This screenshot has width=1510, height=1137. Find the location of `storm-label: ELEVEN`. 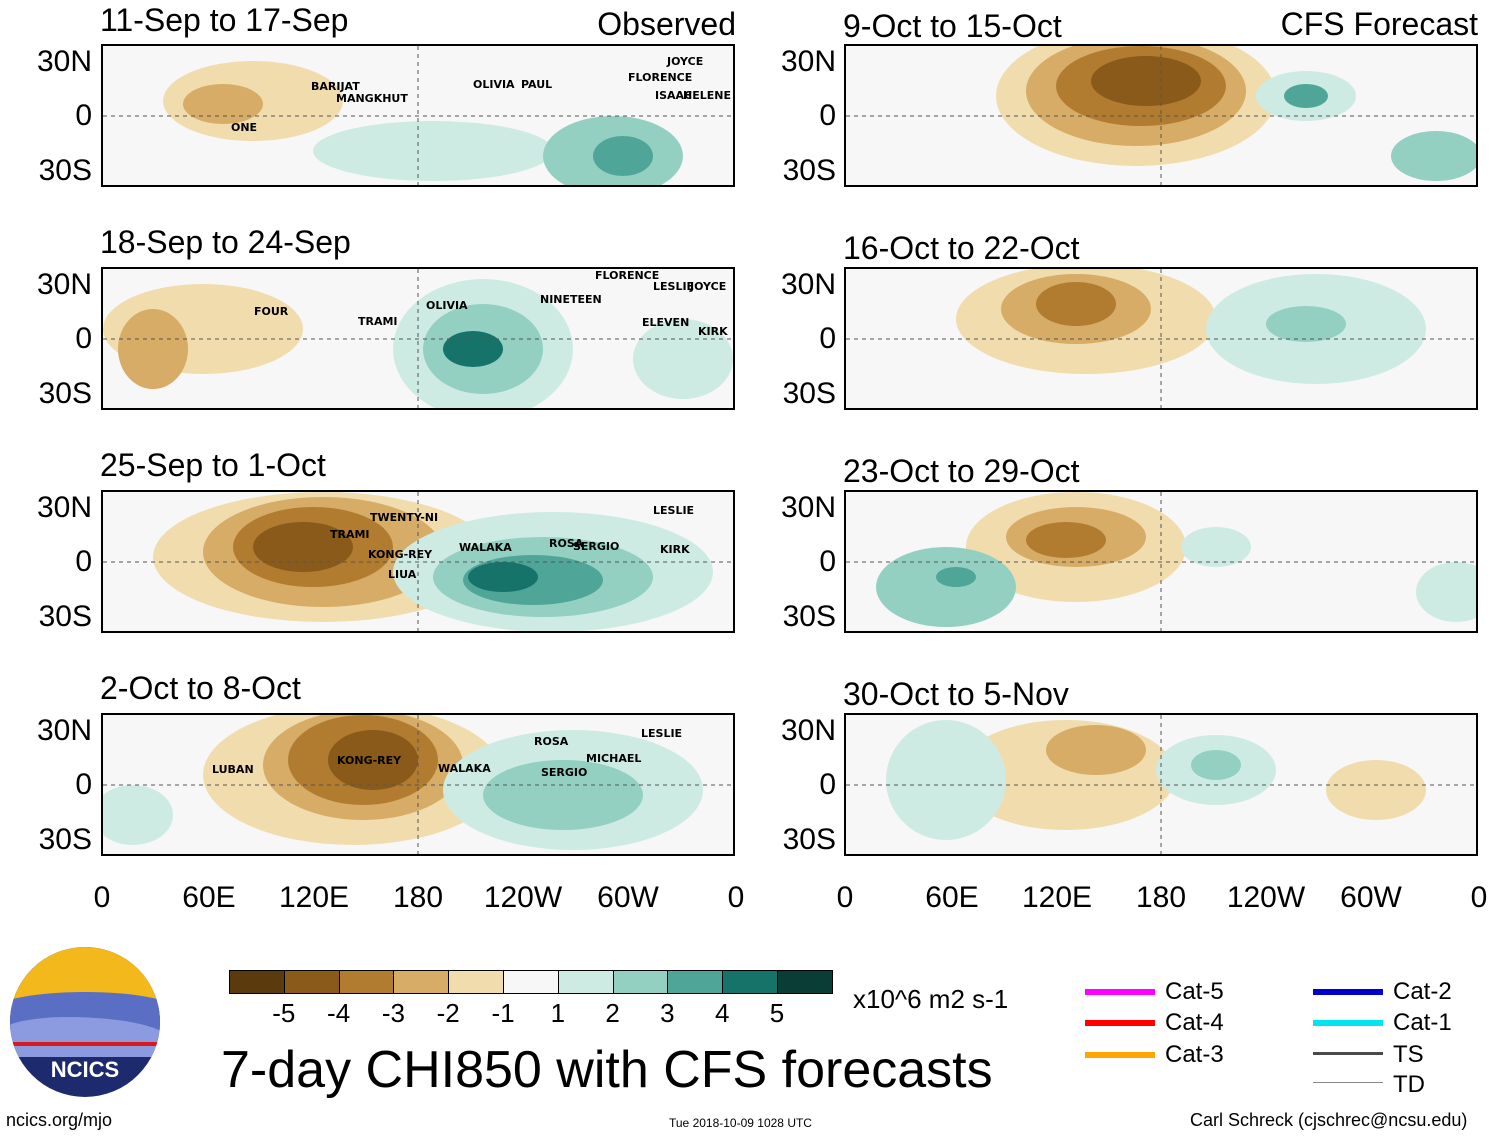

storm-label: ELEVEN is located at coordinates (666, 322).